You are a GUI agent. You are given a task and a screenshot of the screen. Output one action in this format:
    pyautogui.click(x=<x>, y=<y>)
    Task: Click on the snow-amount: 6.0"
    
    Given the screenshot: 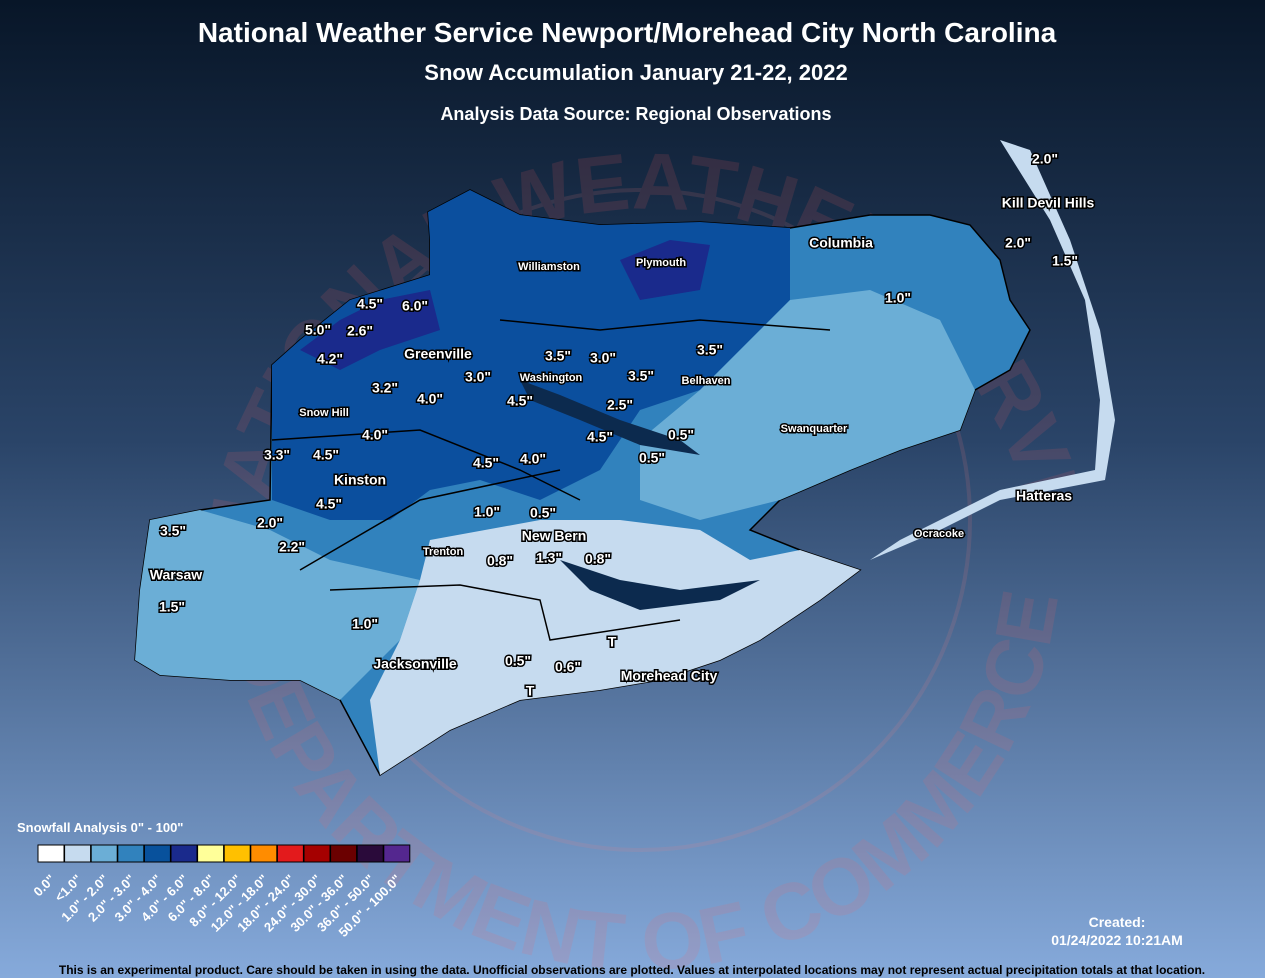 What is the action you would take?
    pyautogui.click(x=415, y=306)
    